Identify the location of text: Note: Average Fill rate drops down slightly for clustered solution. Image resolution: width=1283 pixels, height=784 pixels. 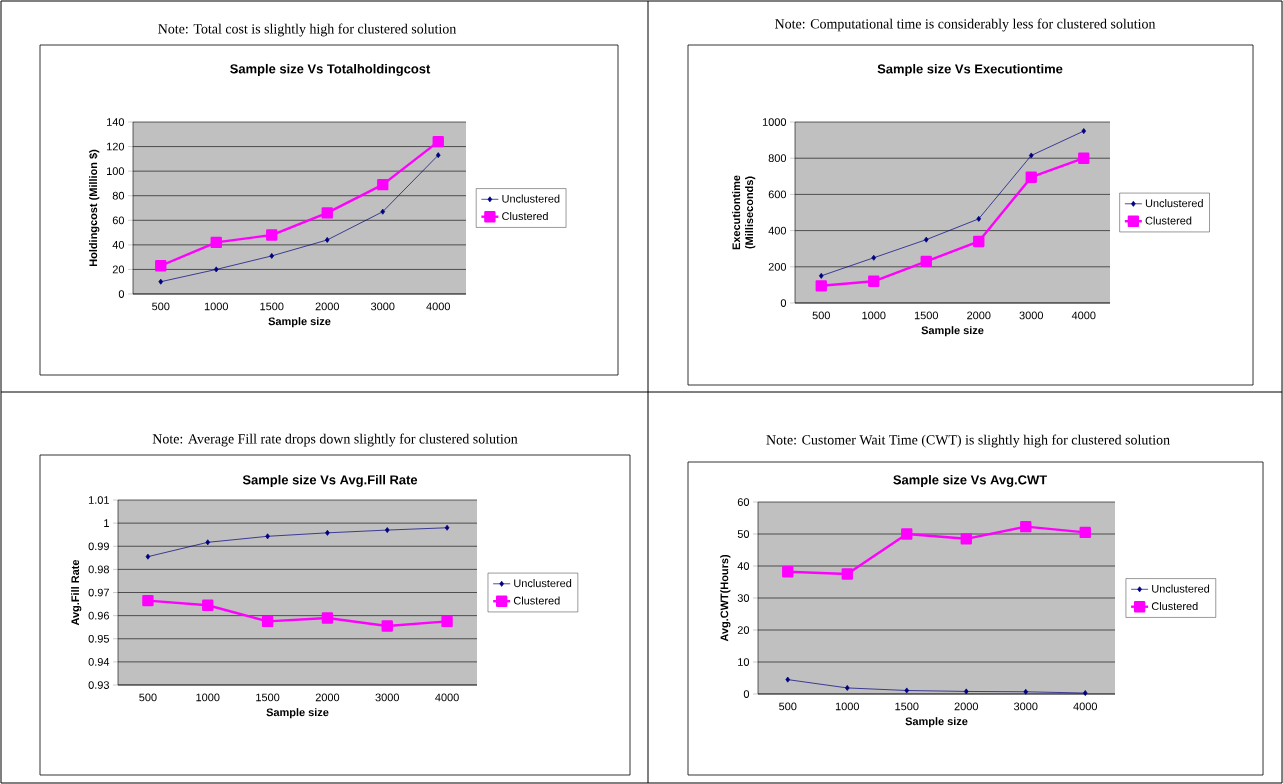
(335, 440).